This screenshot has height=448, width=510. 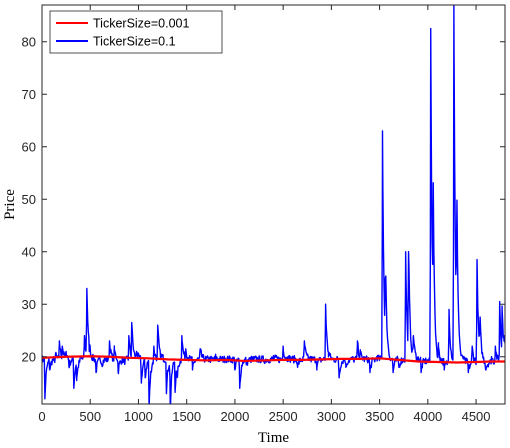 I want to click on y-tick-label: 40, so click(x=29, y=251).